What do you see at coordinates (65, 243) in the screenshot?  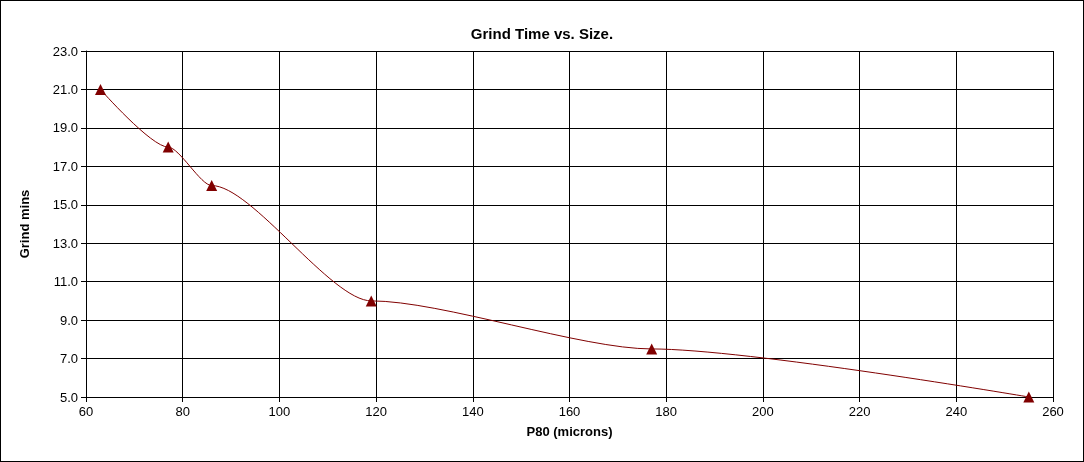 I see `y-tick-label: 13.0` at bounding box center [65, 243].